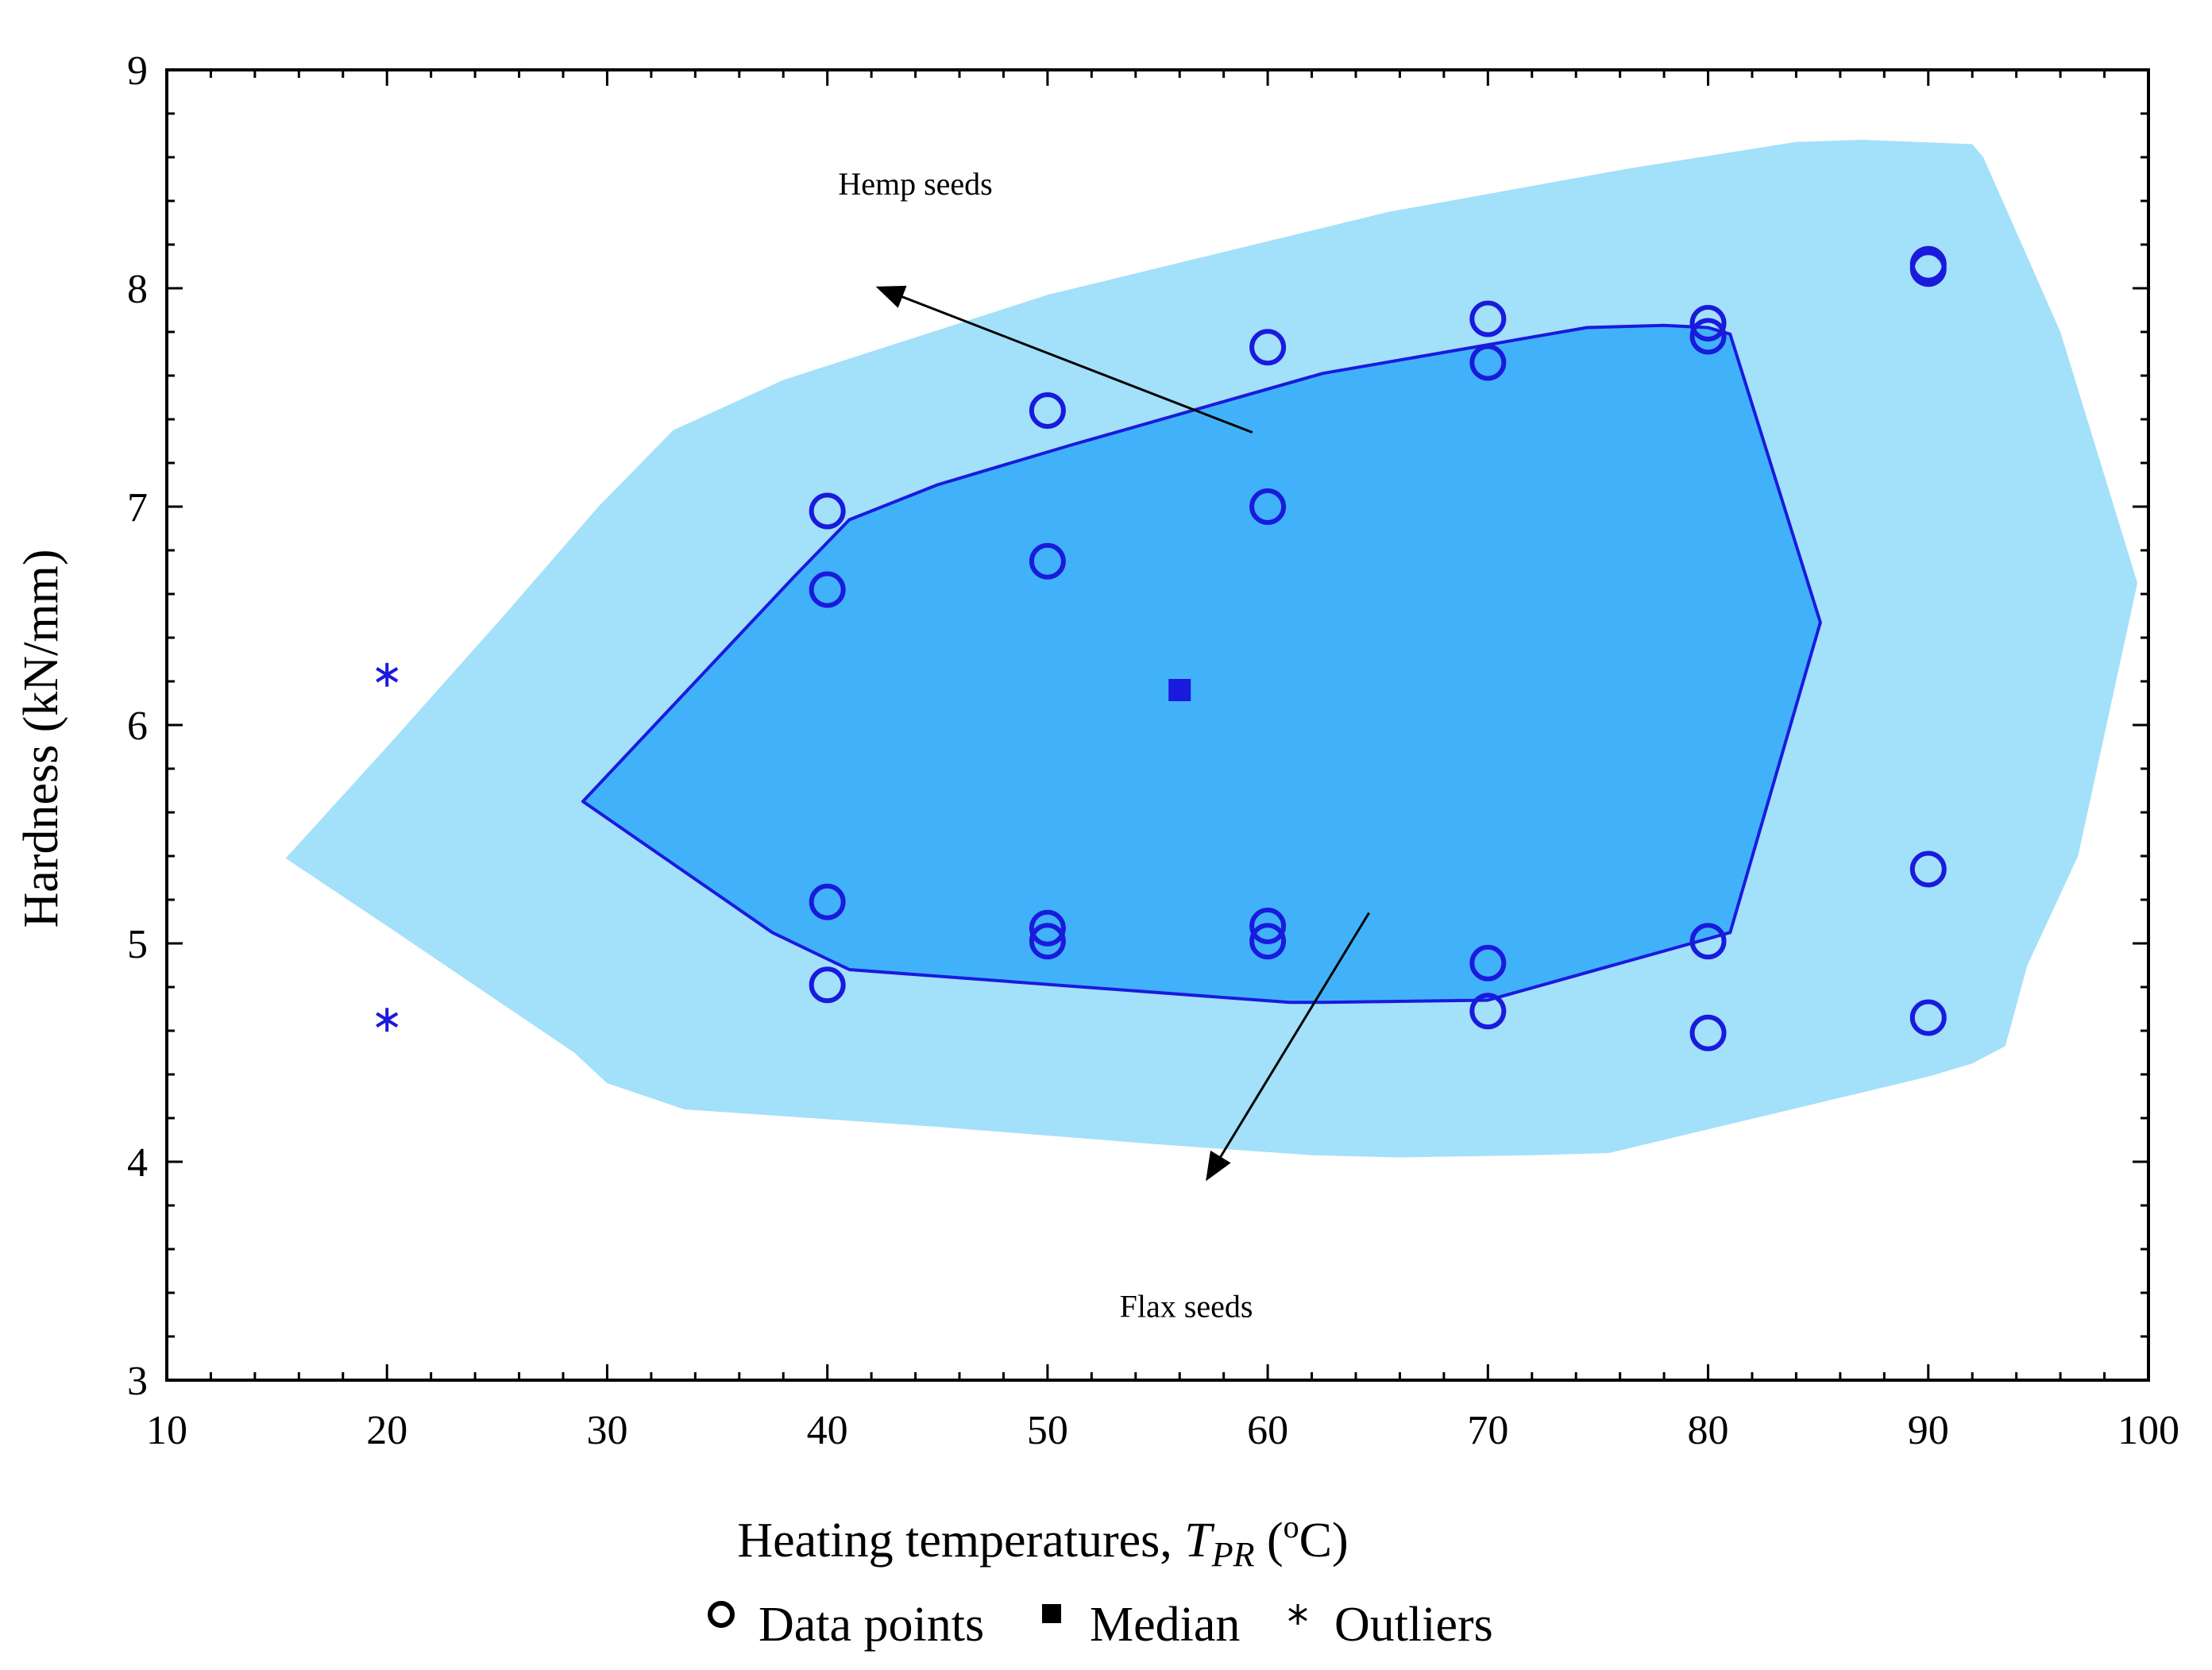  Describe the element at coordinates (827, 1430) in the screenshot. I see `x-tick-label: 40` at that location.